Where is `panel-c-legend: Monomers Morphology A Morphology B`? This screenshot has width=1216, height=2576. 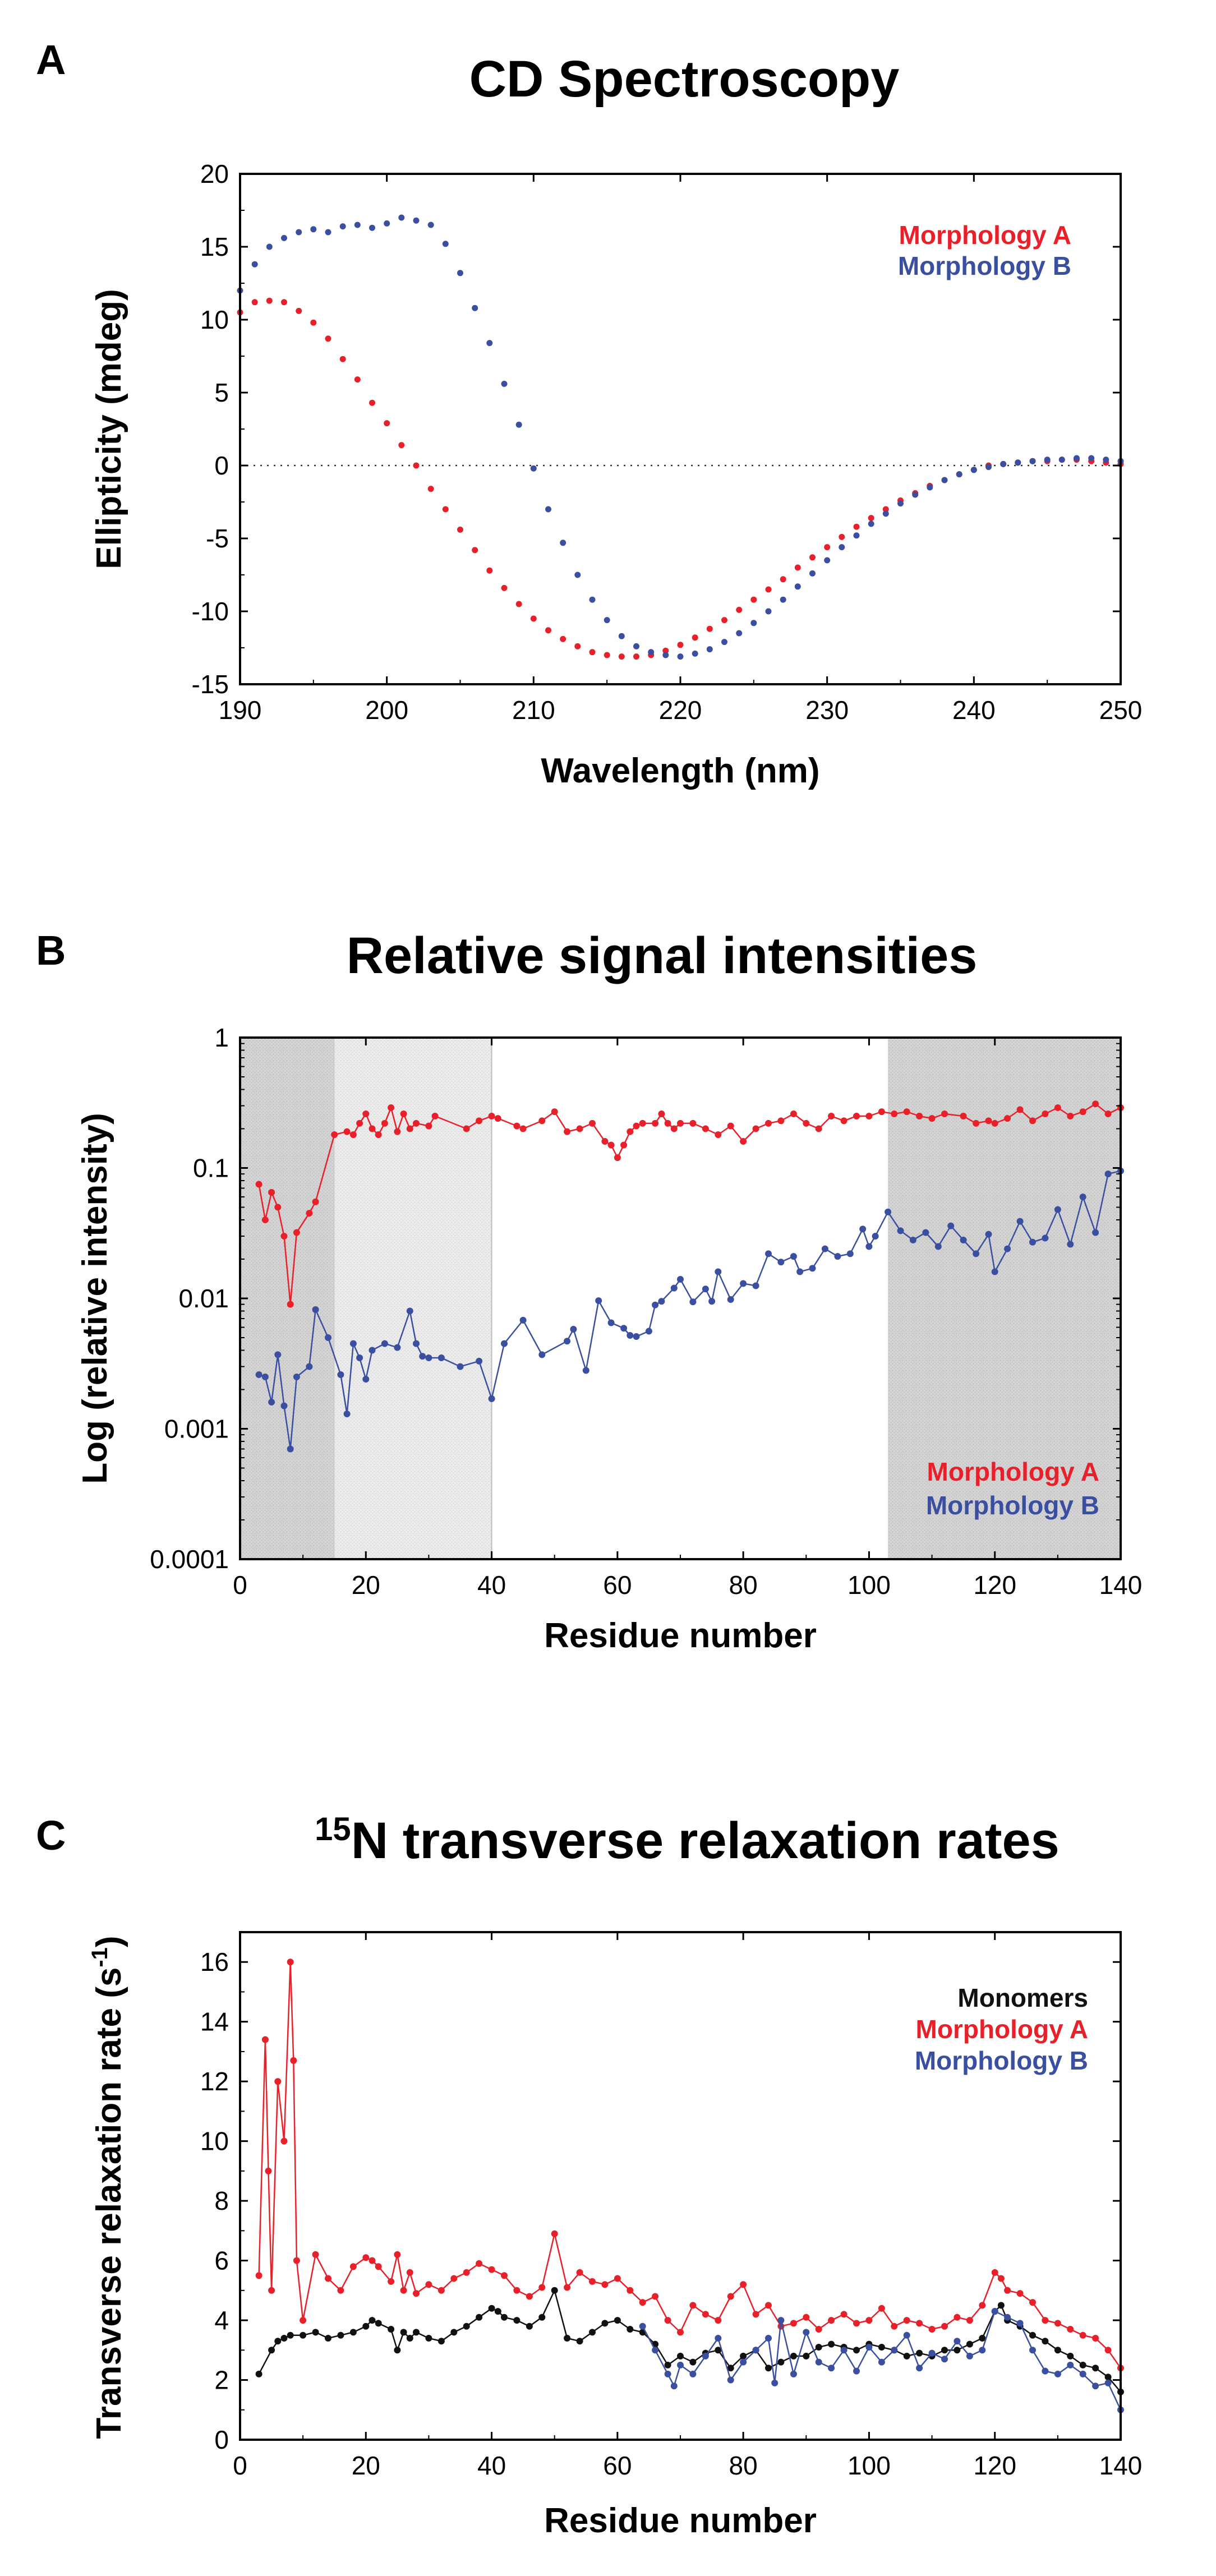 panel-c-legend: Monomers Morphology A Morphology B is located at coordinates (1001, 2029).